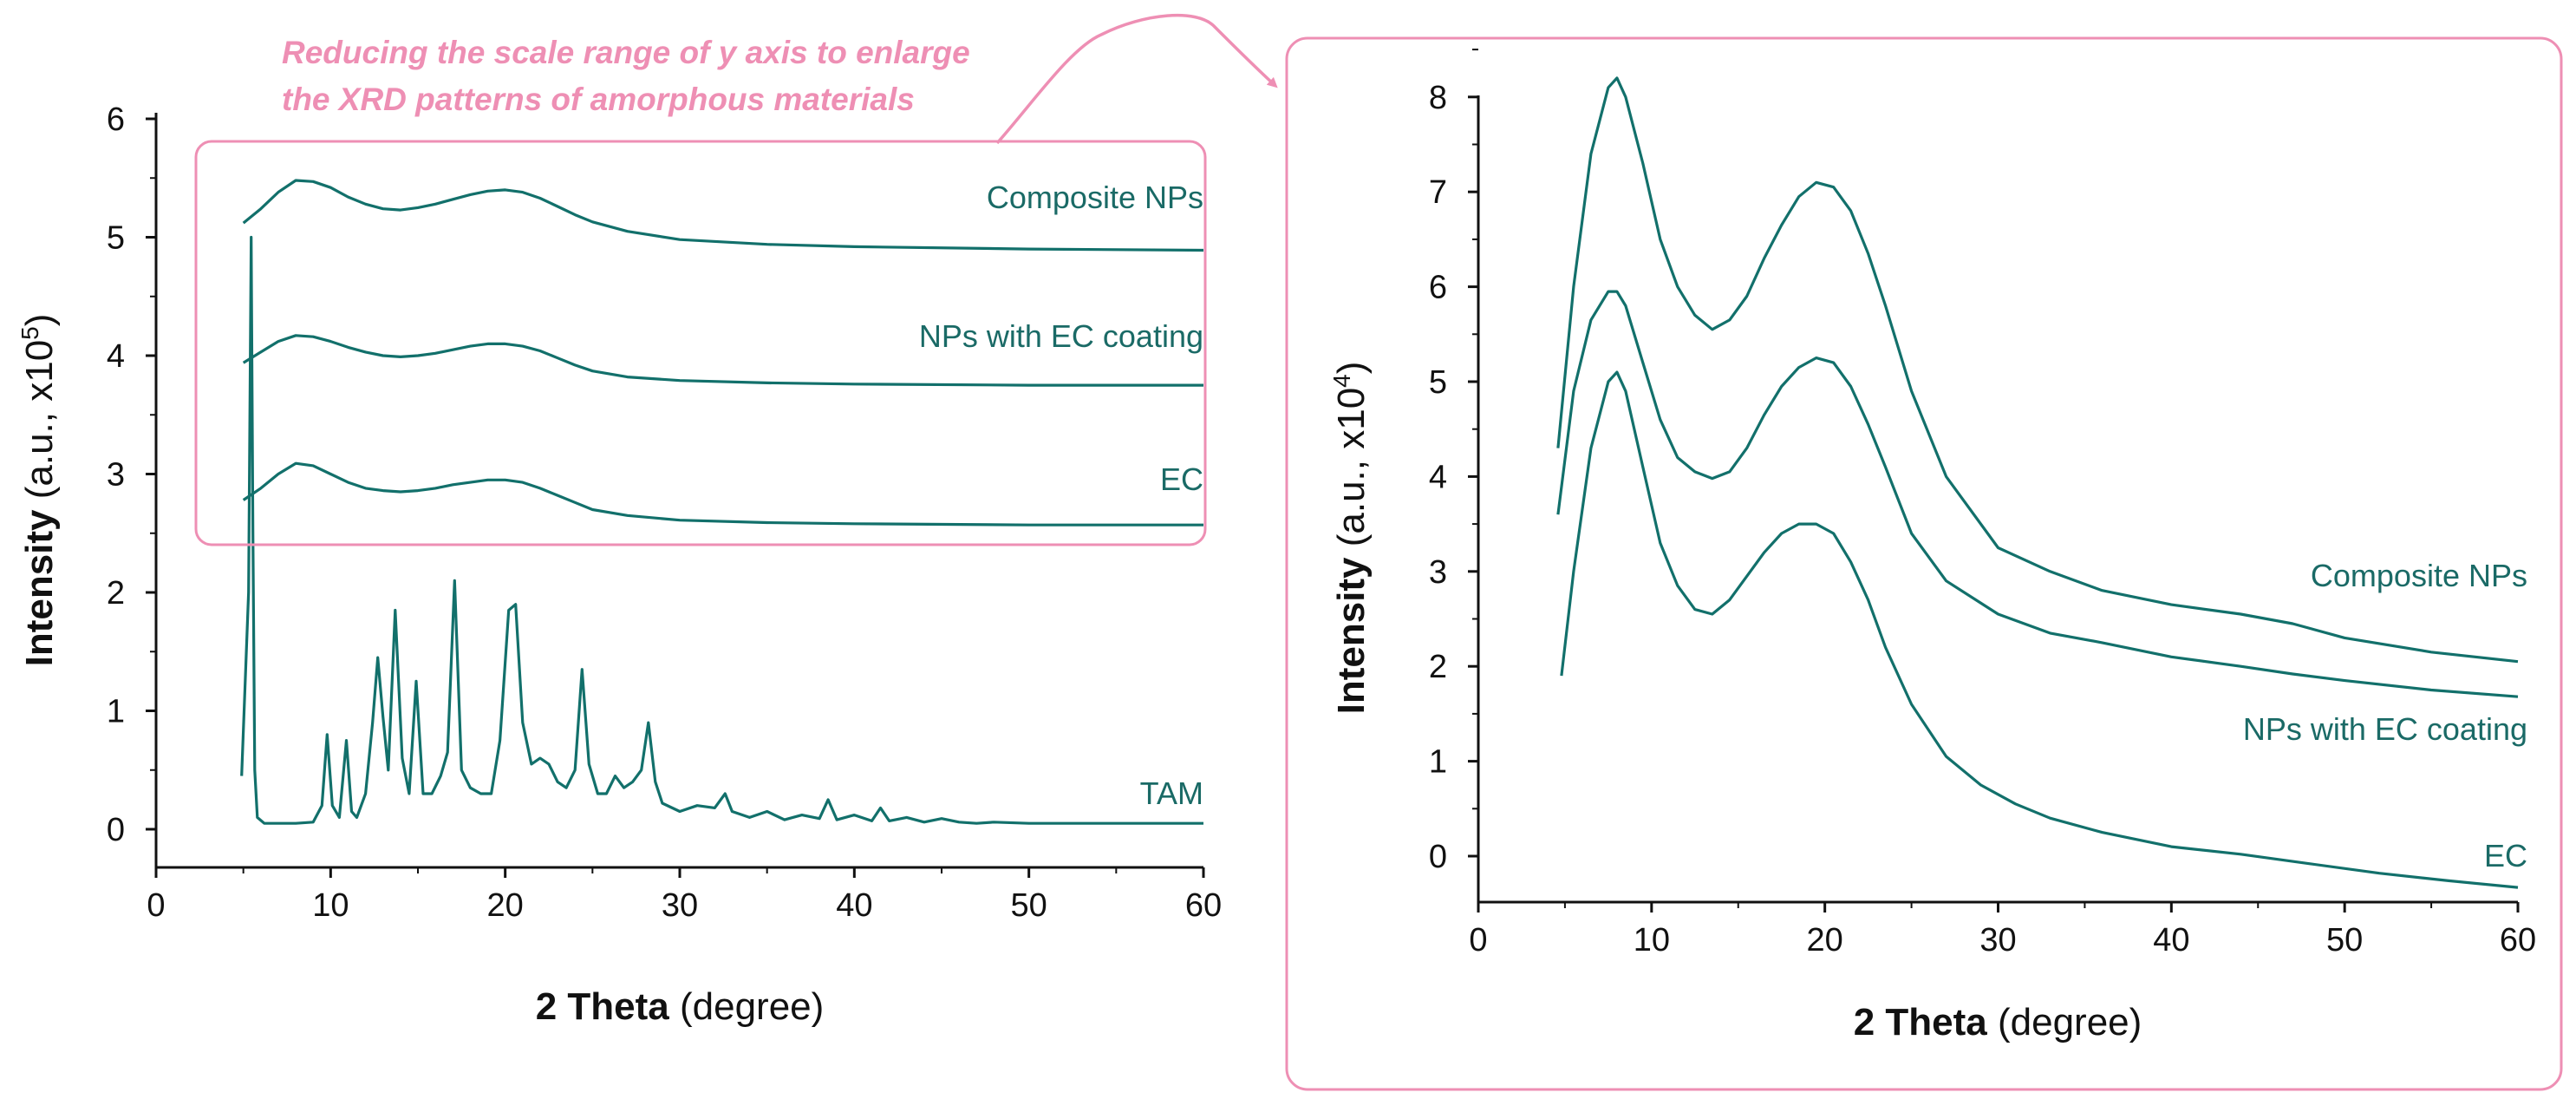 The height and width of the screenshot is (1099, 2576). What do you see at coordinates (1181, 479) in the screenshot?
I see `left-series-label: EC` at bounding box center [1181, 479].